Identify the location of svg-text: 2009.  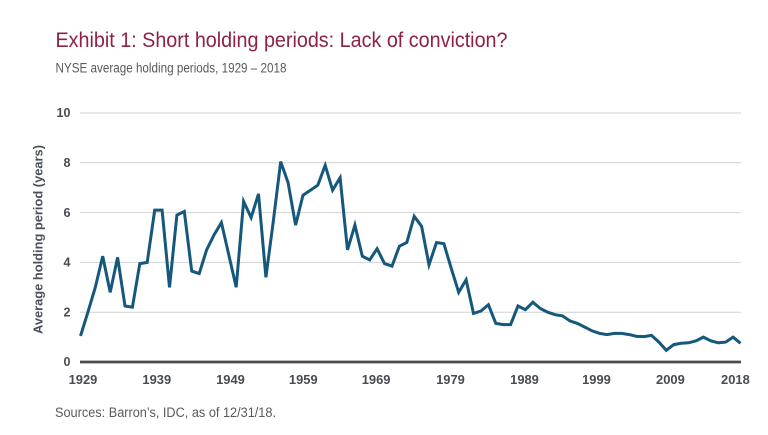
(670, 379).